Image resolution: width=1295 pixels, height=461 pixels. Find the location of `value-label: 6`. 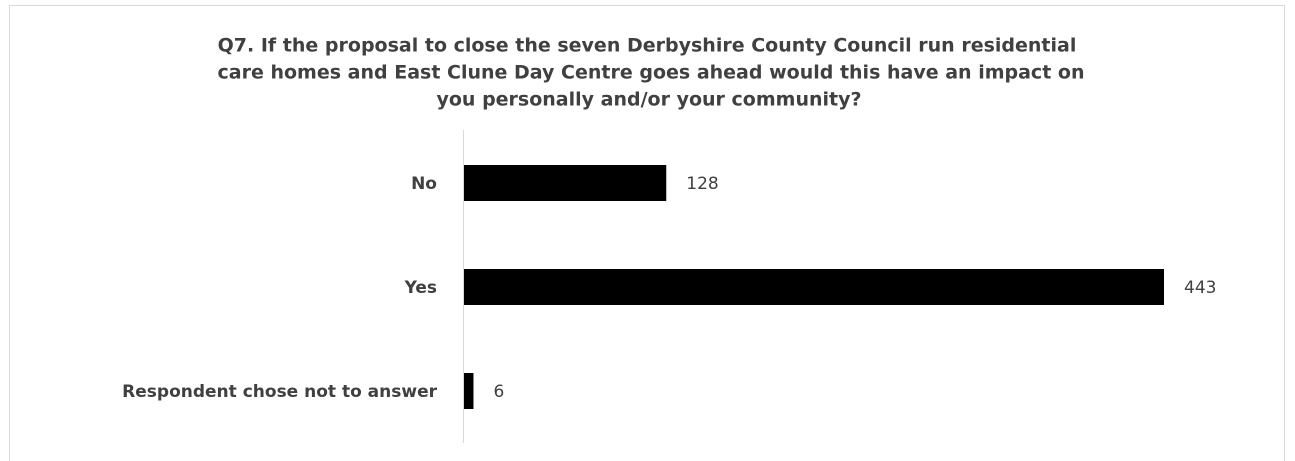

value-label: 6 is located at coordinates (498, 392).